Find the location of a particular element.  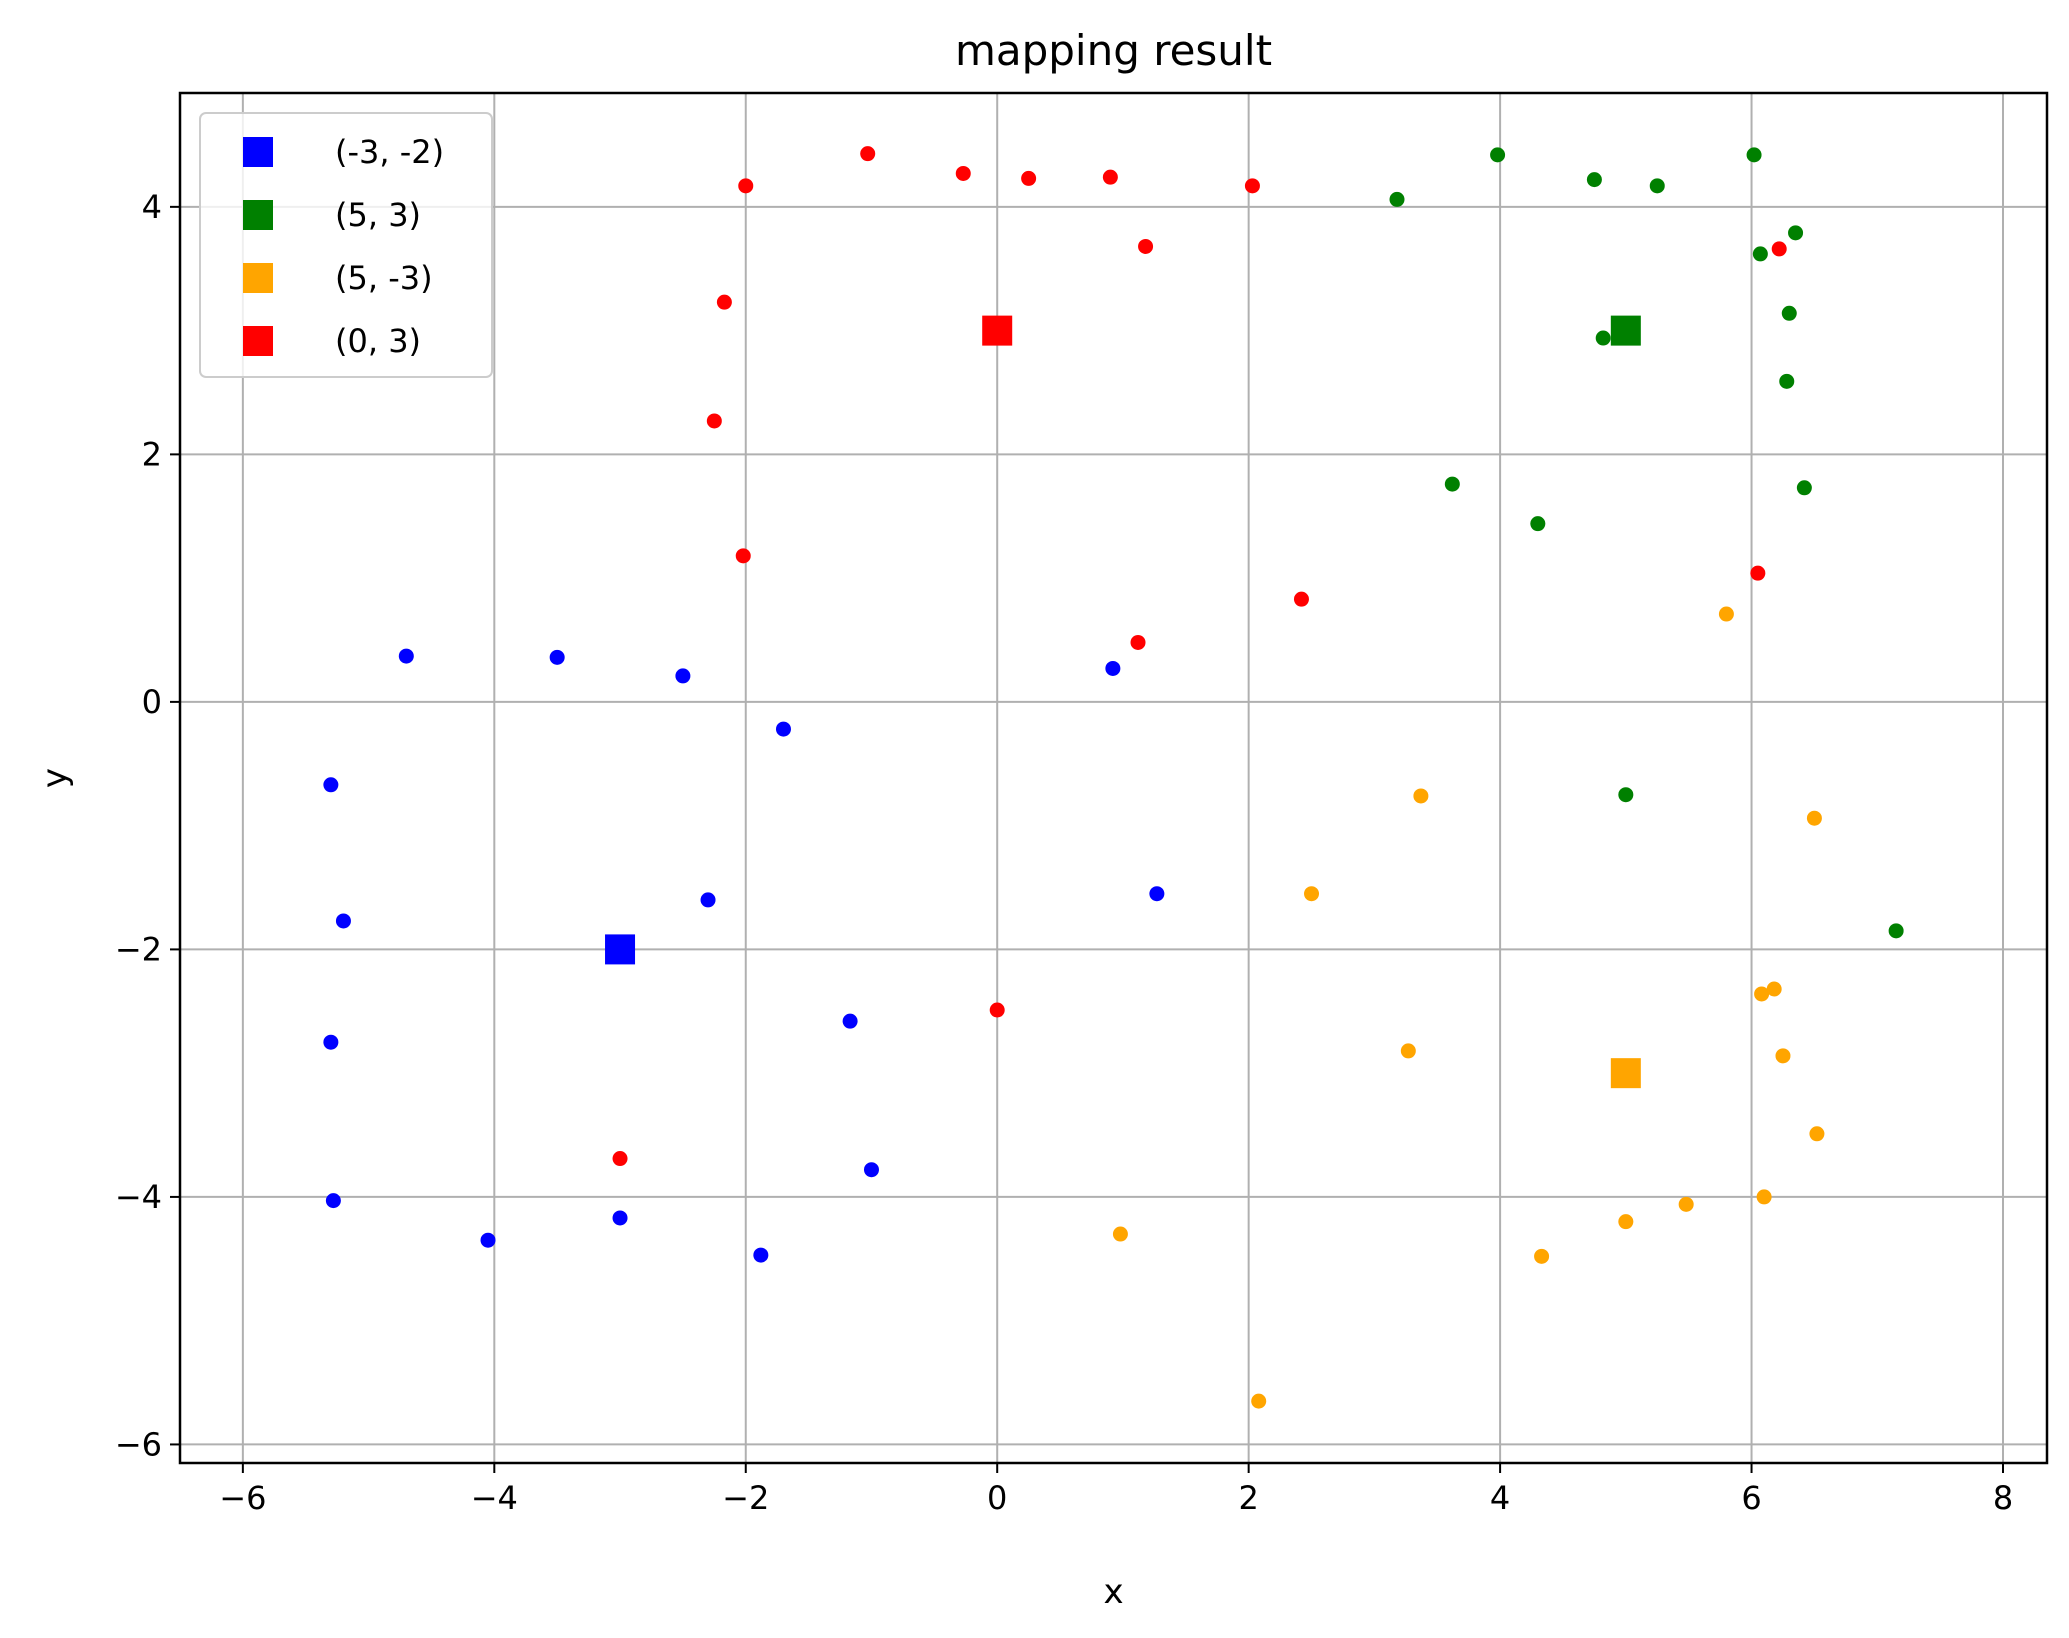

x-tick-label: −6 is located at coordinates (242, 1498).